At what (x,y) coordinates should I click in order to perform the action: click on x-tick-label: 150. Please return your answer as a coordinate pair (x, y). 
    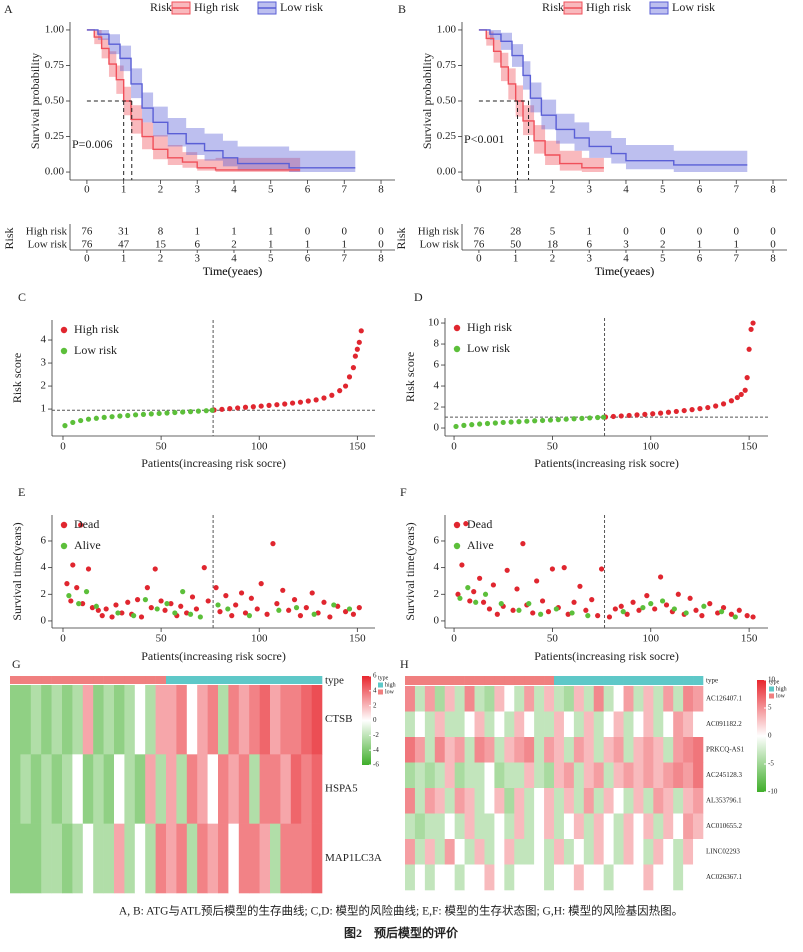
    Looking at the image, I should click on (357, 639).